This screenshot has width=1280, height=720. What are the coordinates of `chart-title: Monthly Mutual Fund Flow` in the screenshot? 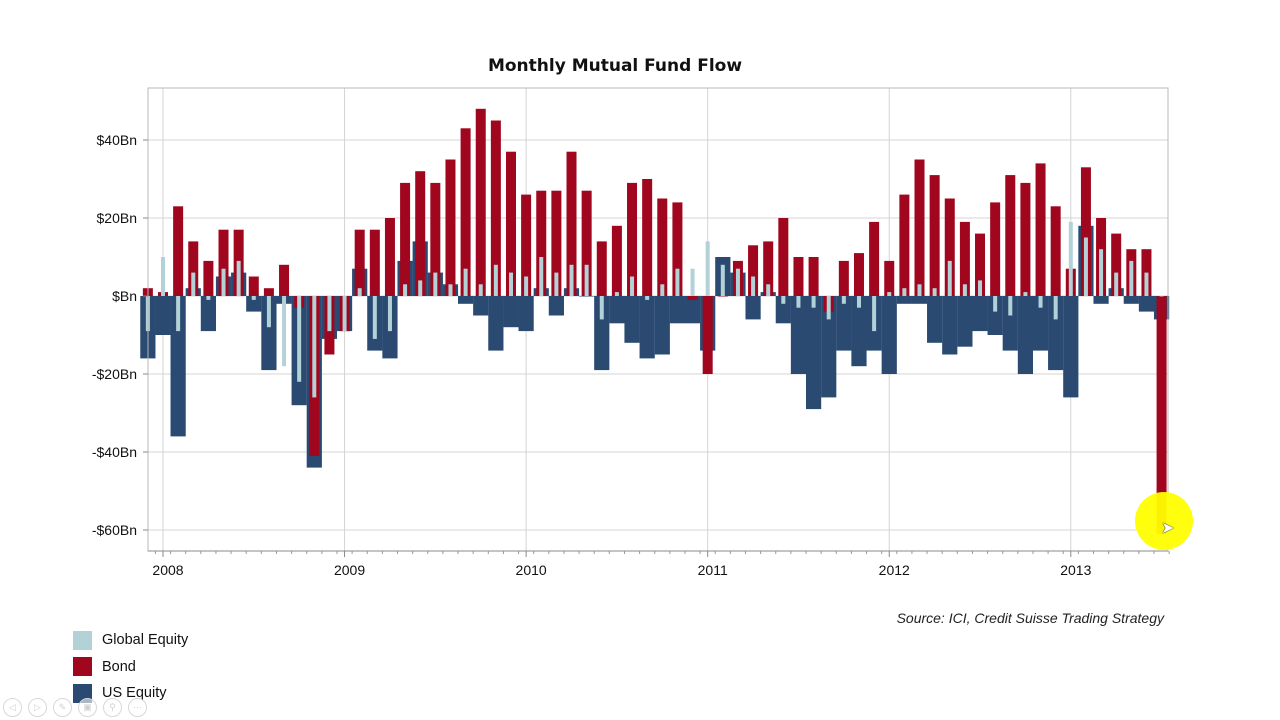 It's located at (615, 66).